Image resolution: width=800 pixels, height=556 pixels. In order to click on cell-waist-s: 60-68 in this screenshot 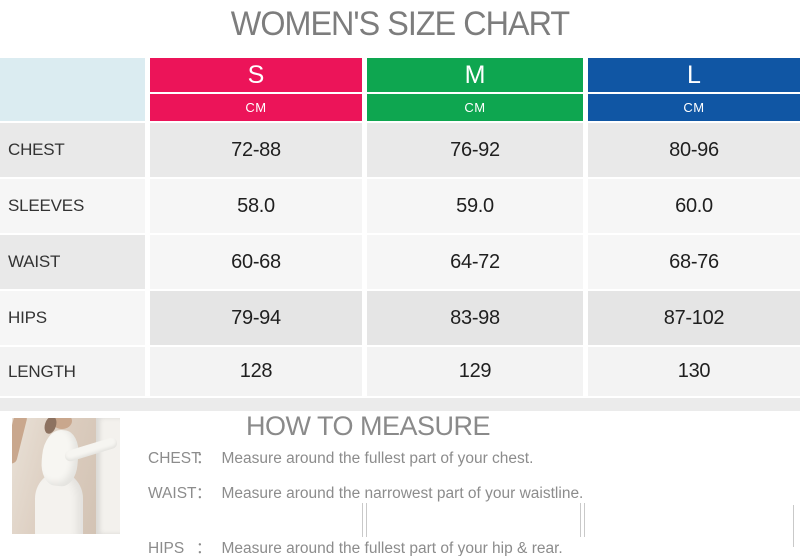, I will do `click(256, 262)`.